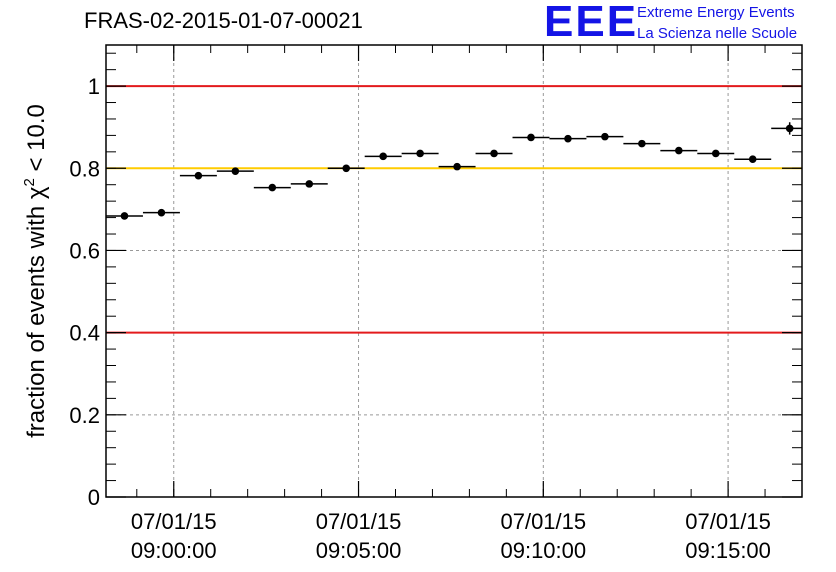  Describe the element at coordinates (174, 550) in the screenshot. I see `x-tick-label-time: 09:00:00` at that location.